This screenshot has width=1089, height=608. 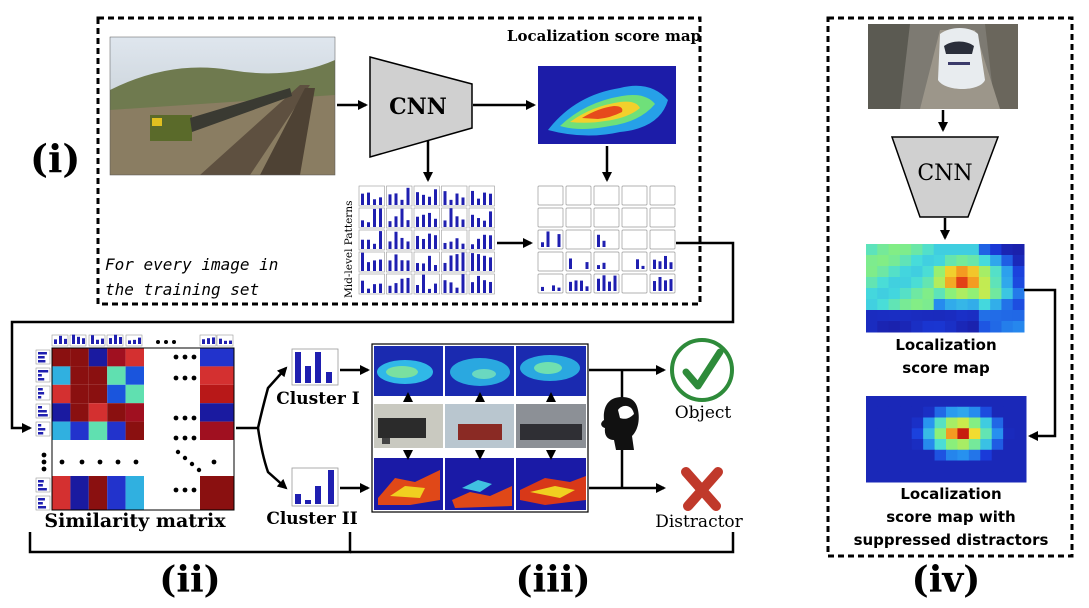 What do you see at coordinates (699, 522) in the screenshot?
I see `distractor-label: Distractor` at bounding box center [699, 522].